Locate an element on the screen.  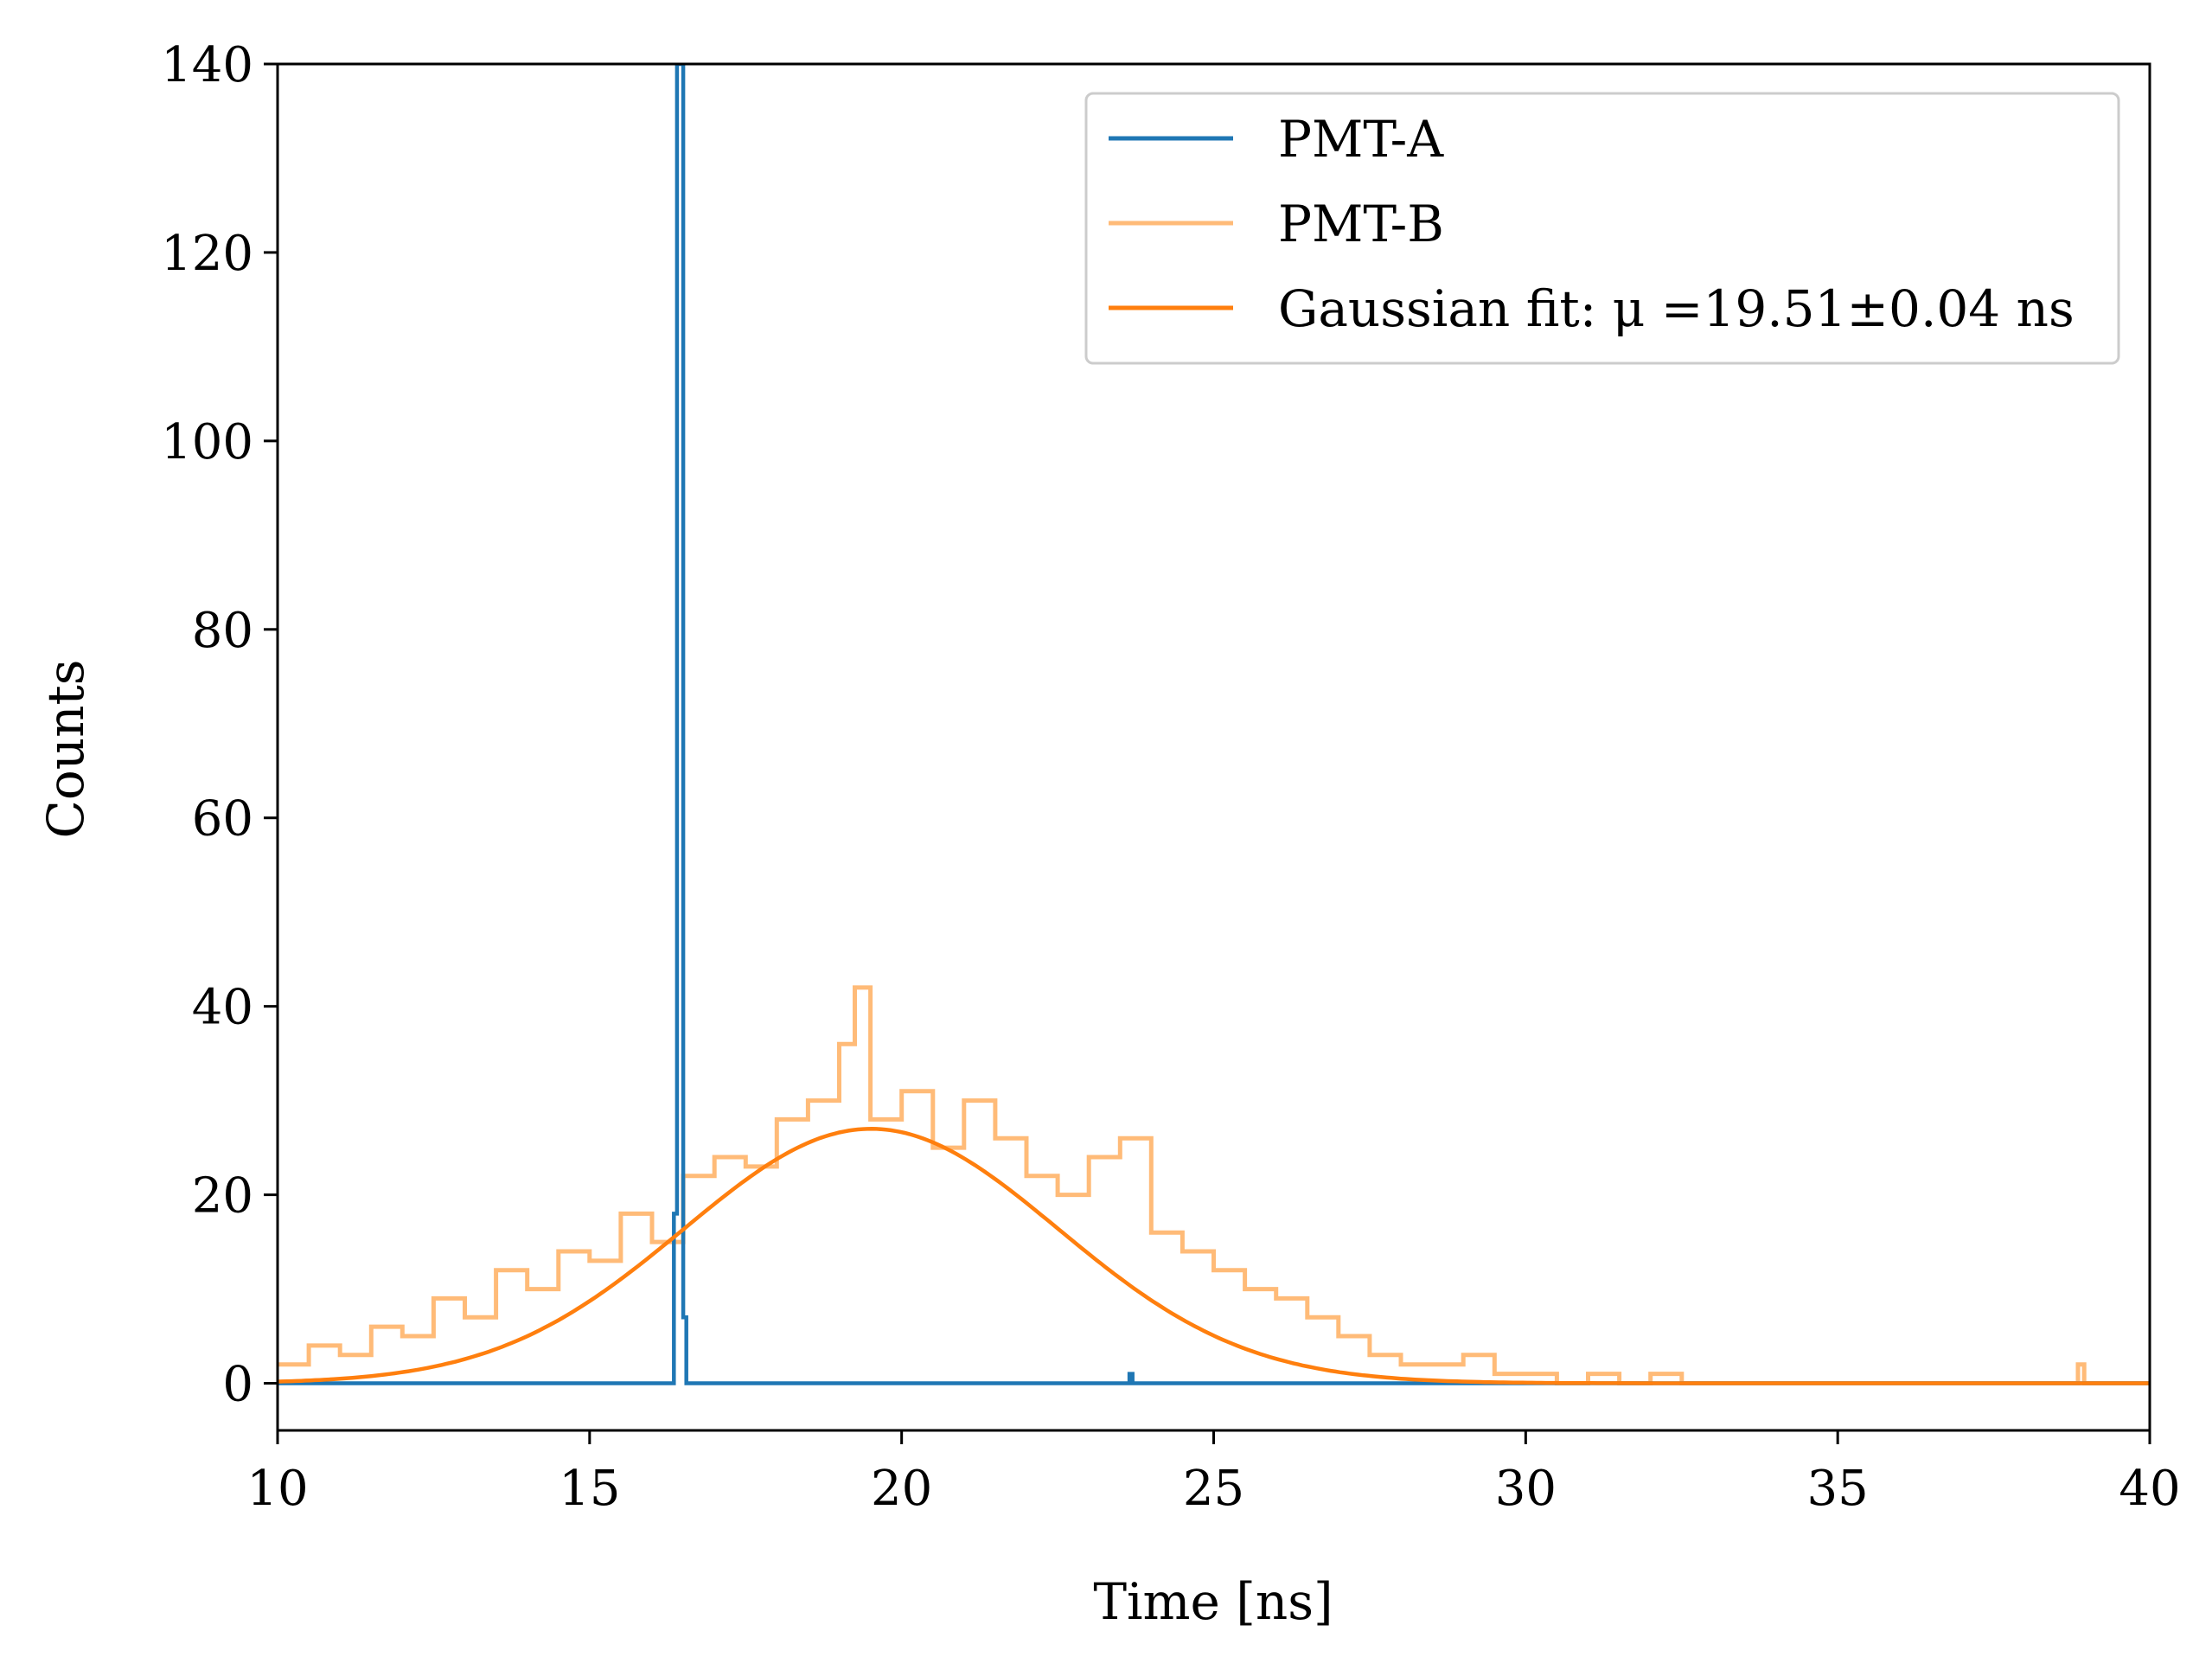
y-tick-label: 40 is located at coordinates (222, 1008).